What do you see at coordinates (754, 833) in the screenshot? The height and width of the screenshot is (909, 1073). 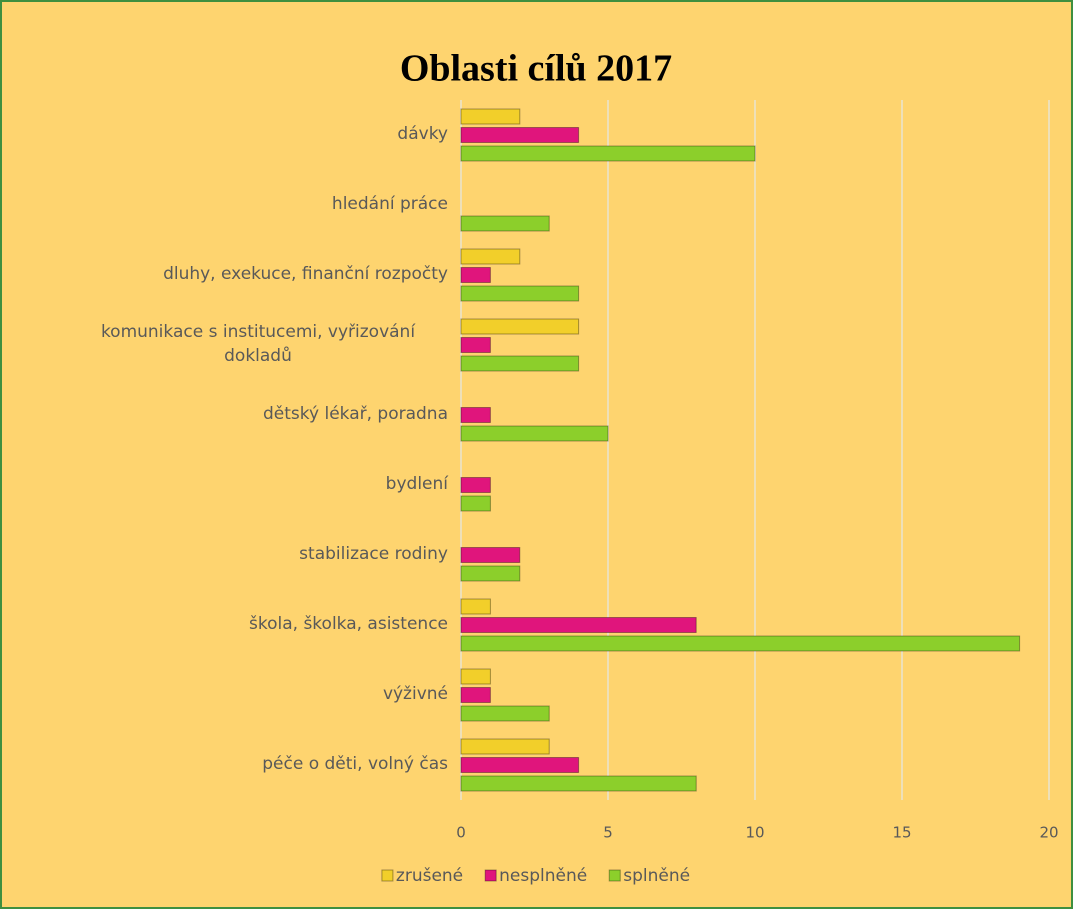 I see `x-tick-label: 10` at bounding box center [754, 833].